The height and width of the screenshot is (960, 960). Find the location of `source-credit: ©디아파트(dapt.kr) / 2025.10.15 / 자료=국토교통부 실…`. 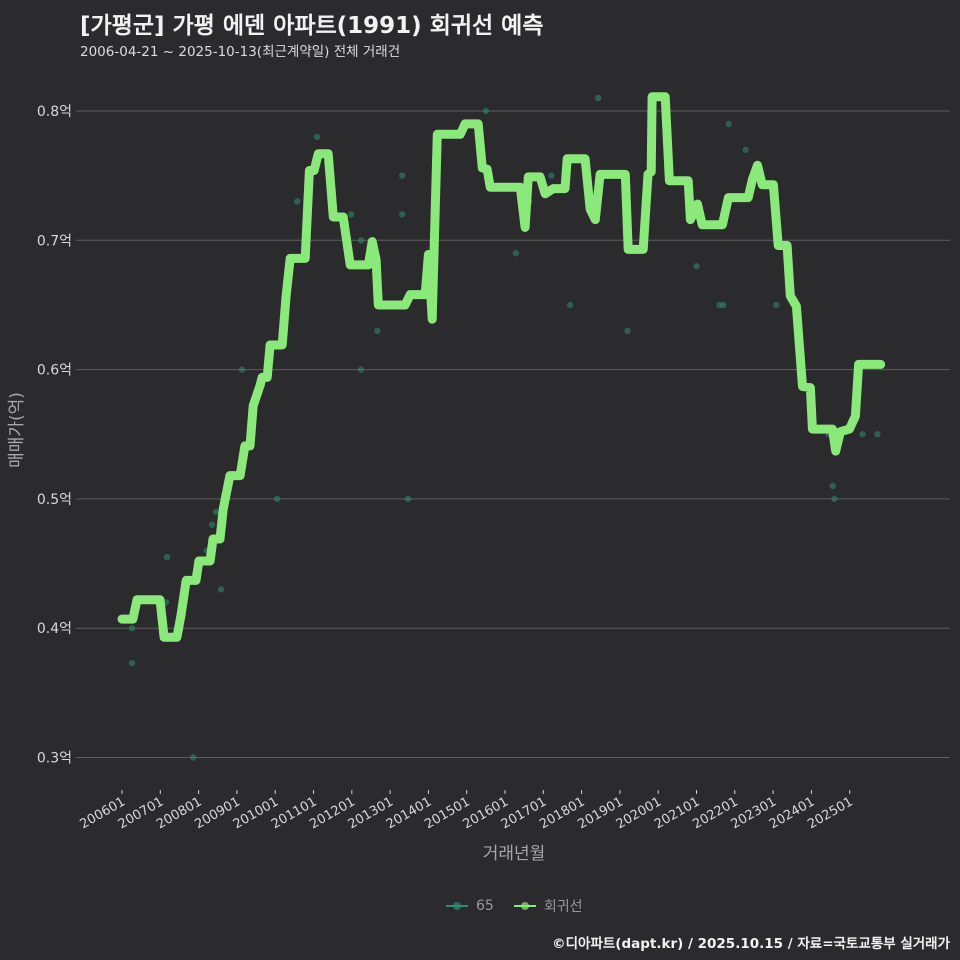

source-credit: ©디아파트(dapt.kr) / 2025.10.15 / 자료=국토교통부 실… is located at coordinates (751, 944).